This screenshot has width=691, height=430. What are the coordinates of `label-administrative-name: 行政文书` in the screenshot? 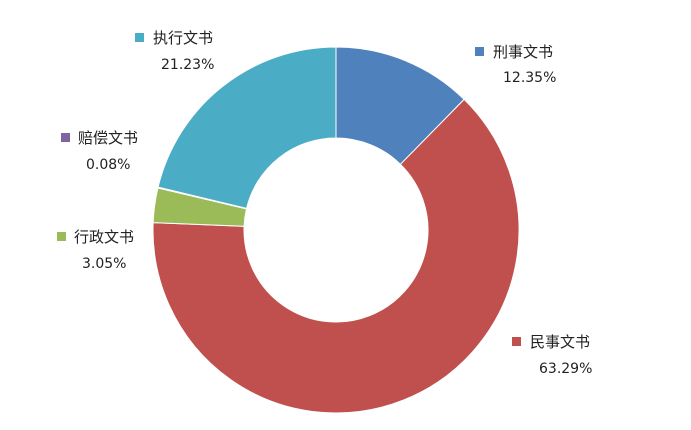 It's located at (104, 237).